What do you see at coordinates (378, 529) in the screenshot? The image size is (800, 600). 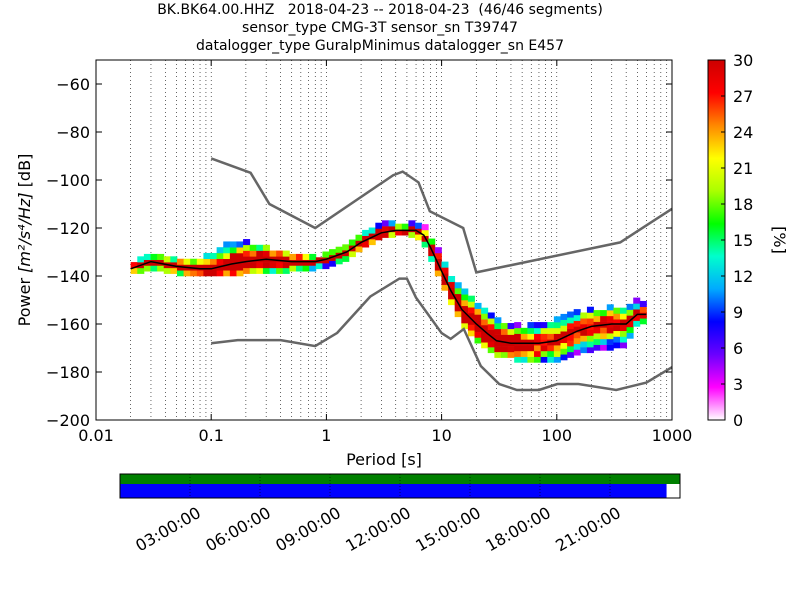 I see `timeline-tick-label: 12:00:00` at bounding box center [378, 529].